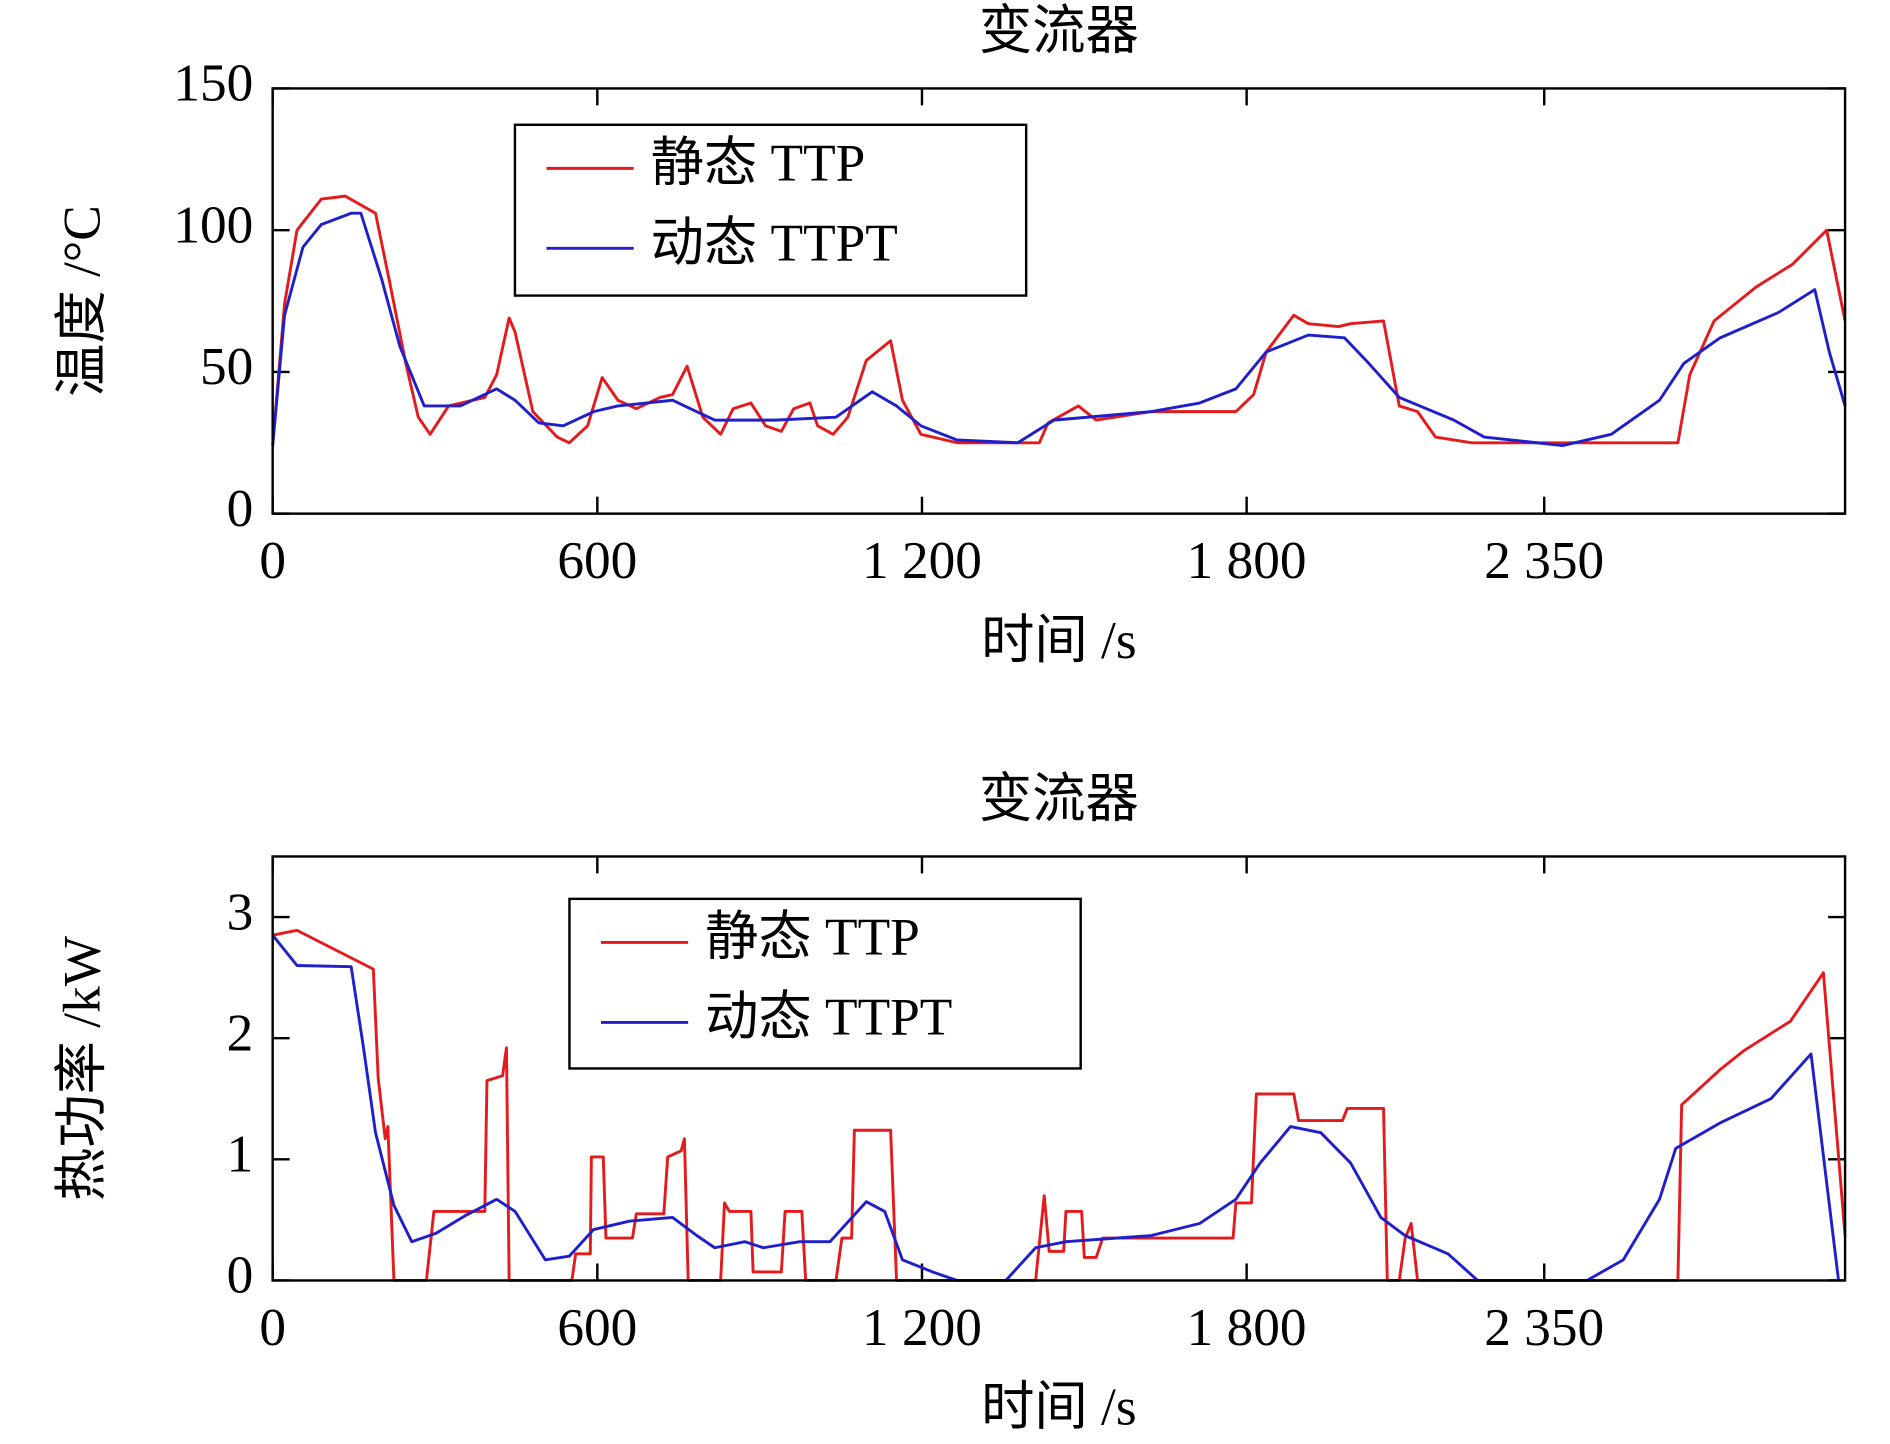  What do you see at coordinates (82, 1068) in the screenshot?
I see `y-axis-label: 热功率 /kW` at bounding box center [82, 1068].